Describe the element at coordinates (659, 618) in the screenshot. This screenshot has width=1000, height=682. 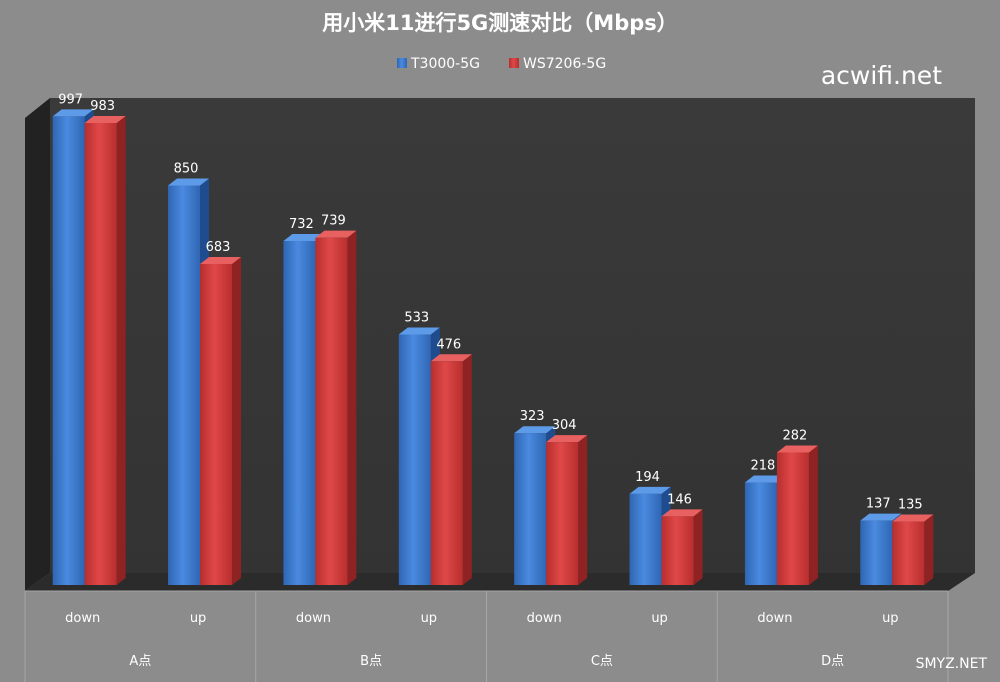
I see `tick-label-5: up` at that location.